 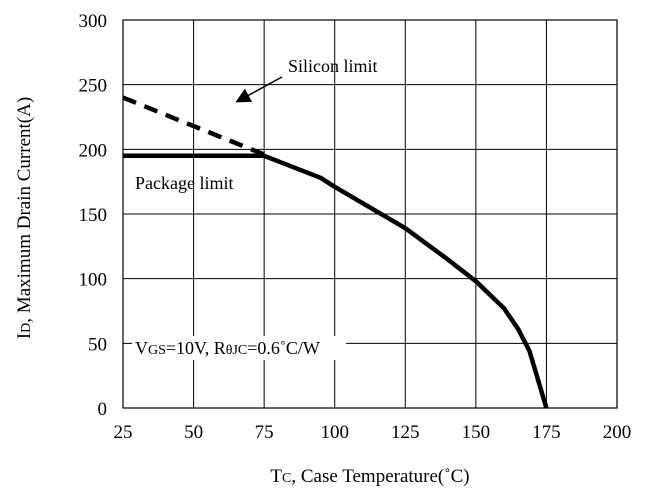 What do you see at coordinates (97, 344) in the screenshot?
I see `y-tick-label: 50` at bounding box center [97, 344].